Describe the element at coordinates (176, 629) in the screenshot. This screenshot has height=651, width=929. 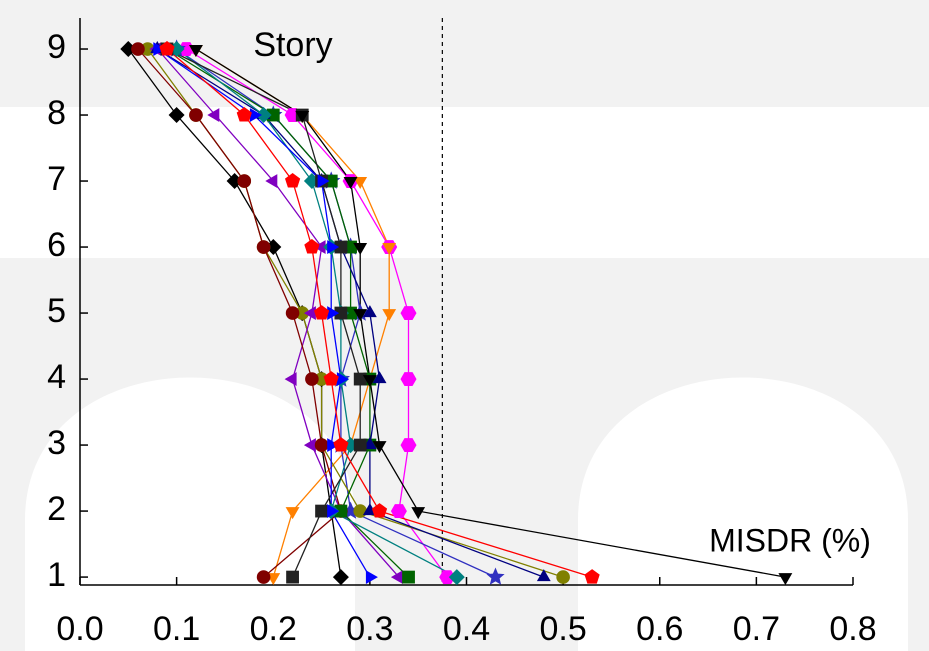
I see `x-tick-label: 0.1` at that location.